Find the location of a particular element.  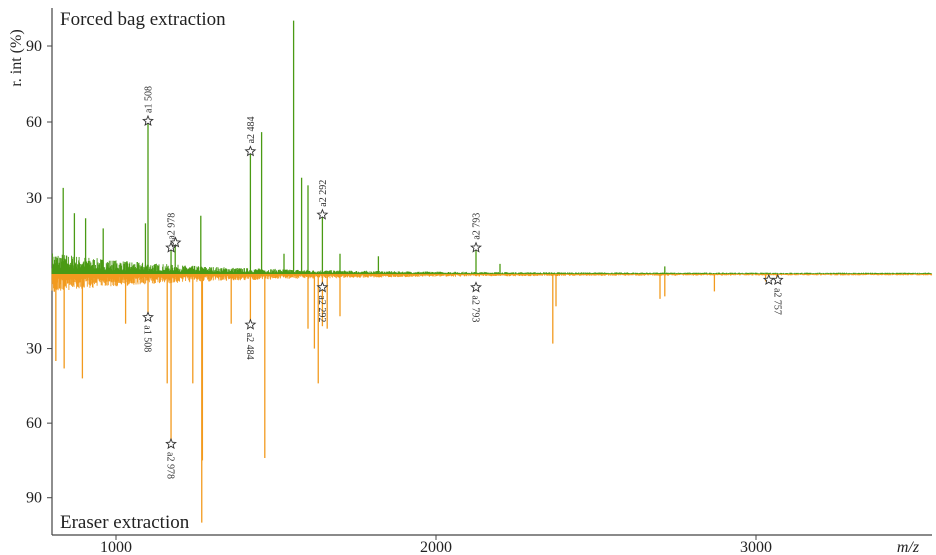

lower-noise-group is located at coordinates (492, 283).